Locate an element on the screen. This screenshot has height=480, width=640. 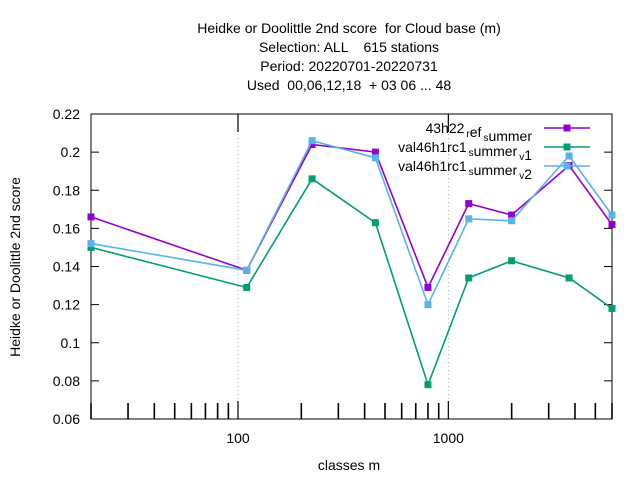
legend-label: val46h1rc1 summer v1 is located at coordinates (465, 151).